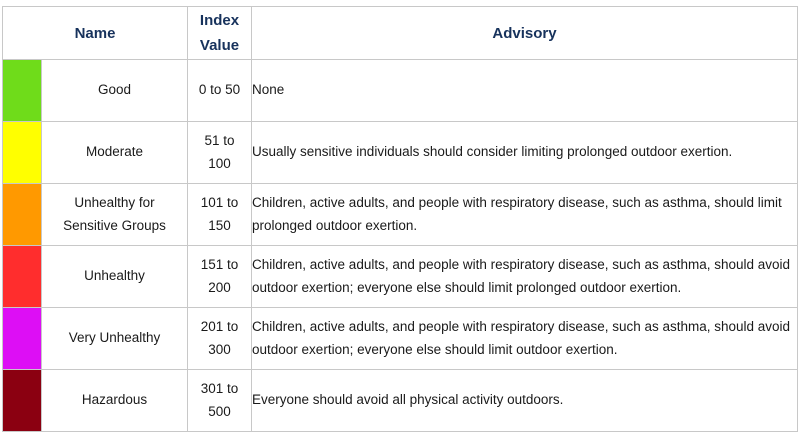 This screenshot has width=800, height=432. What do you see at coordinates (525, 90) in the screenshot?
I see `advisory-text: None` at bounding box center [525, 90].